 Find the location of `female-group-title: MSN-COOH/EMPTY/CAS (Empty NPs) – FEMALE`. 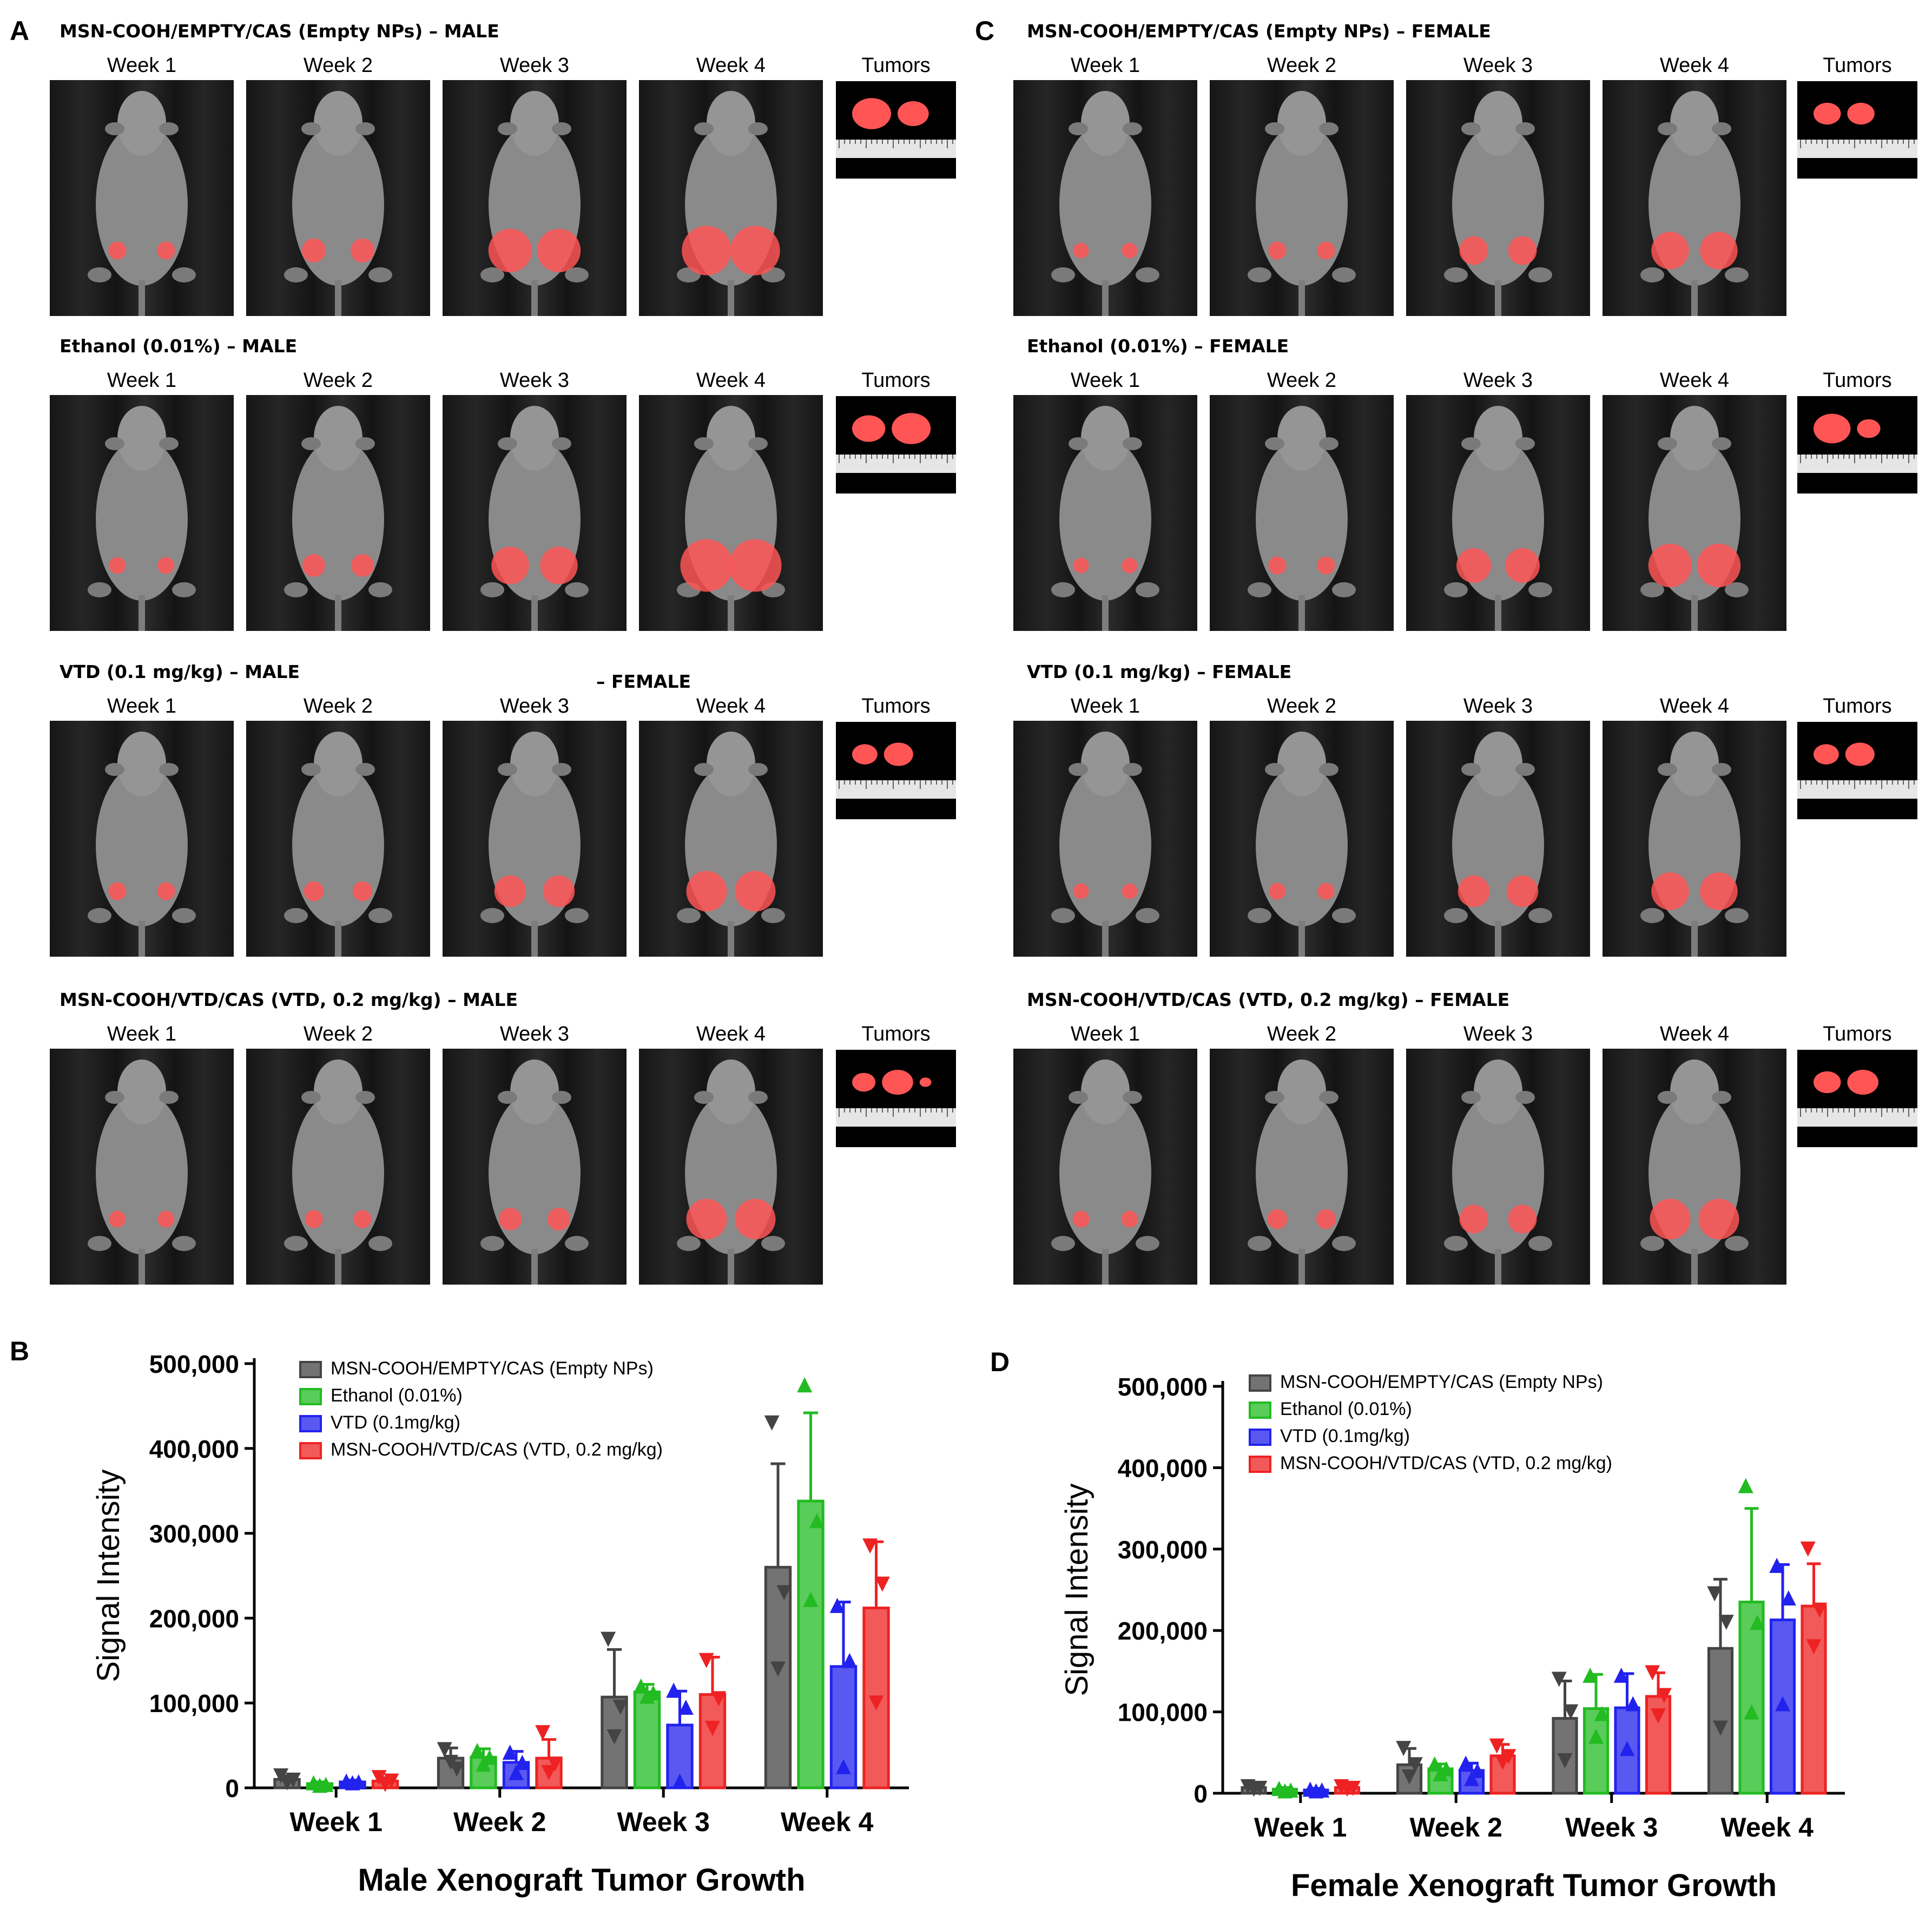

female-group-title: MSN-COOH/EMPTY/CAS (Empty NPs) – FEMALE is located at coordinates (1259, 32).